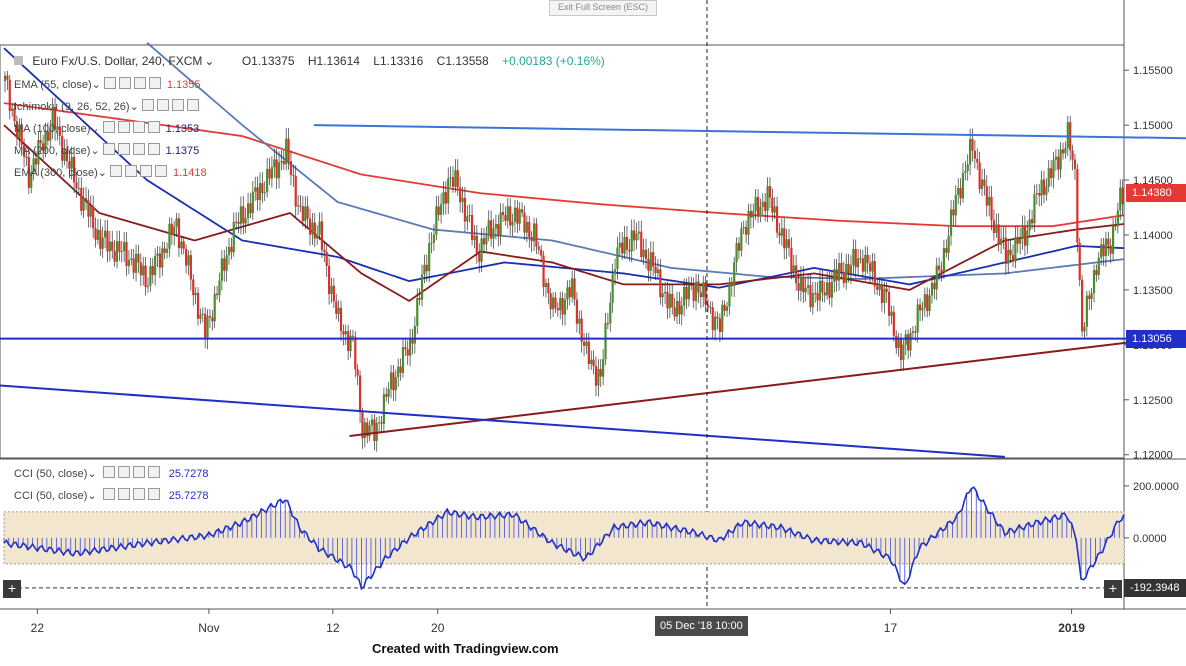  Describe the element at coordinates (209, 61) in the screenshot. I see `symbol-dropdown-icon: ⌄` at that location.